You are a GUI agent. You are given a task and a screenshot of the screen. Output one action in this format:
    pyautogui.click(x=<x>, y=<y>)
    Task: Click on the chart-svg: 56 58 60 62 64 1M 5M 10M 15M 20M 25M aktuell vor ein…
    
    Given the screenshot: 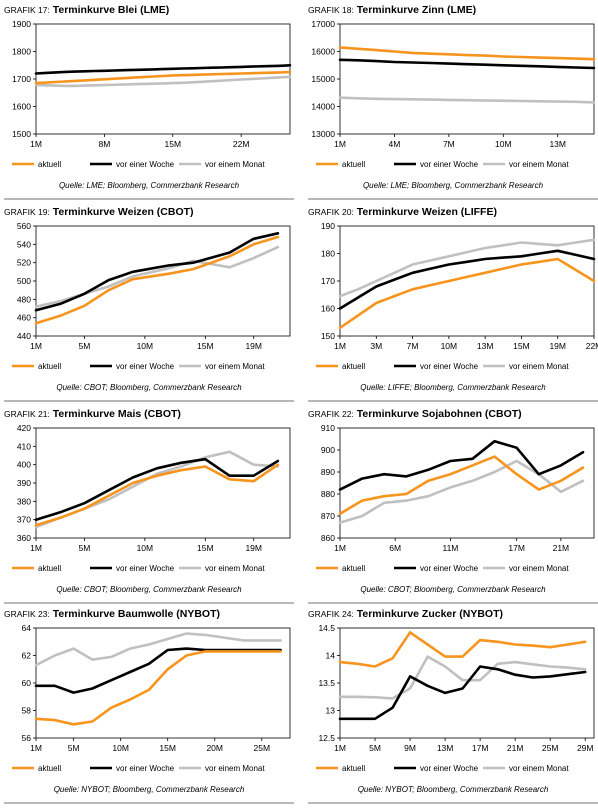 What is the action you would take?
    pyautogui.click(x=151, y=698)
    